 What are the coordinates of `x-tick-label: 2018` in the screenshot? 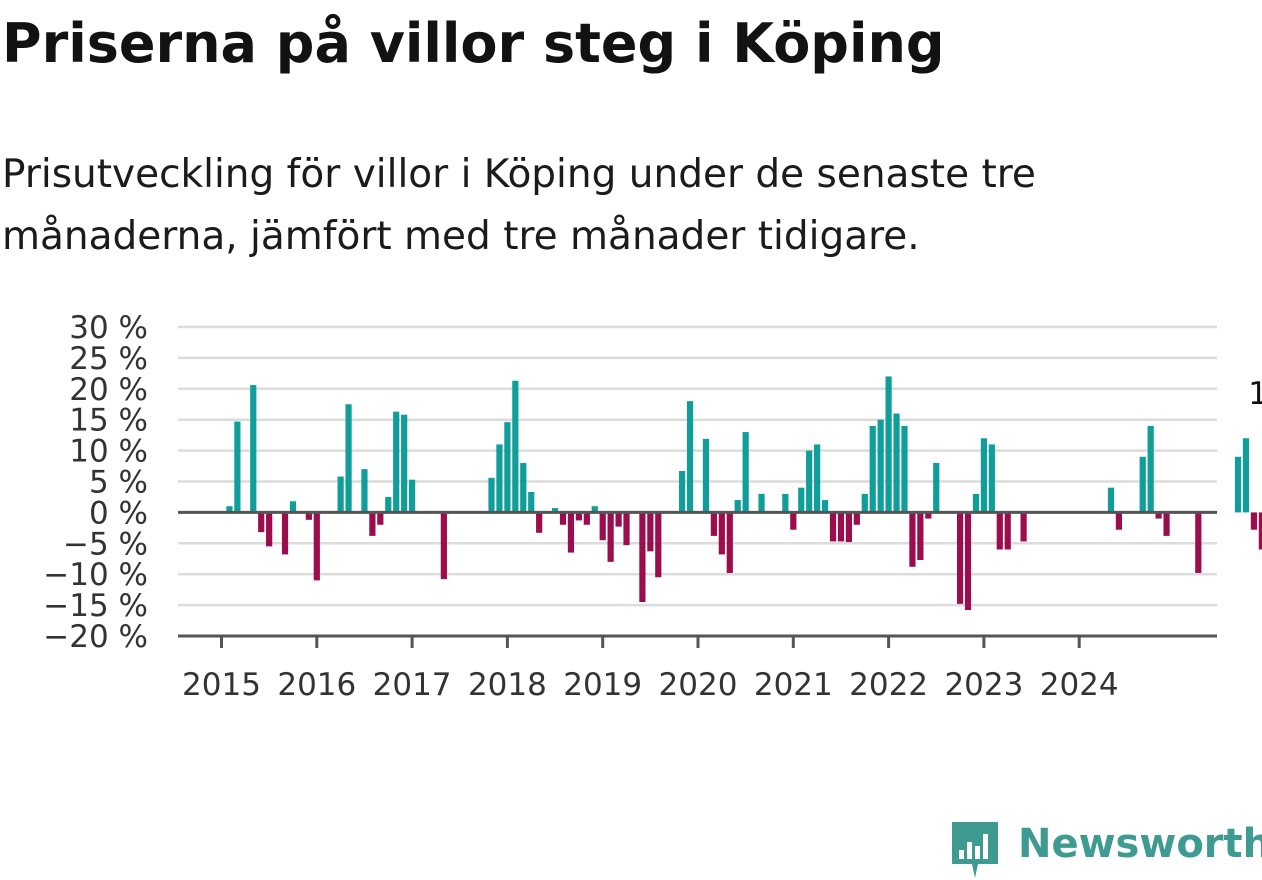 It's located at (507, 685).